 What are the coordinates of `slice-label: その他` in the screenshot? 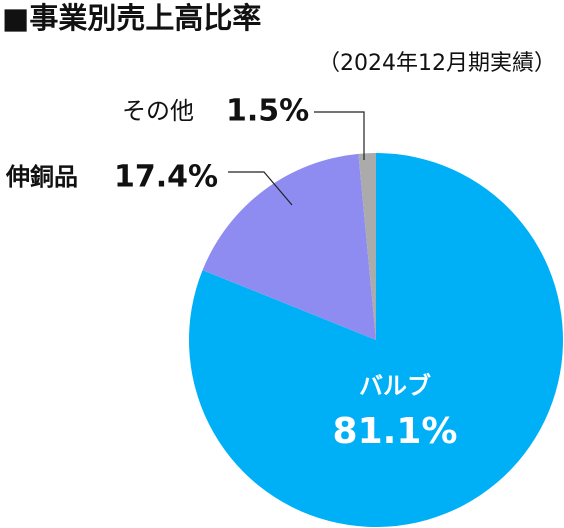 It's located at (158, 111).